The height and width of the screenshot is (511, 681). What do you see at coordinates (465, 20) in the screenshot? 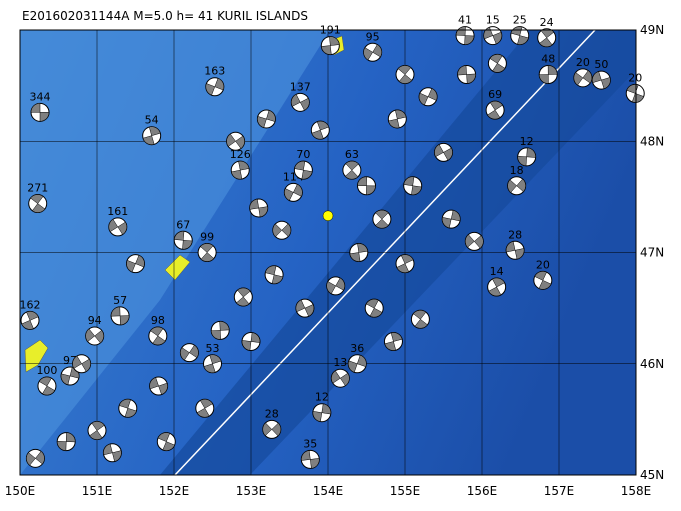
I see `depth-label: 41` at bounding box center [465, 20].